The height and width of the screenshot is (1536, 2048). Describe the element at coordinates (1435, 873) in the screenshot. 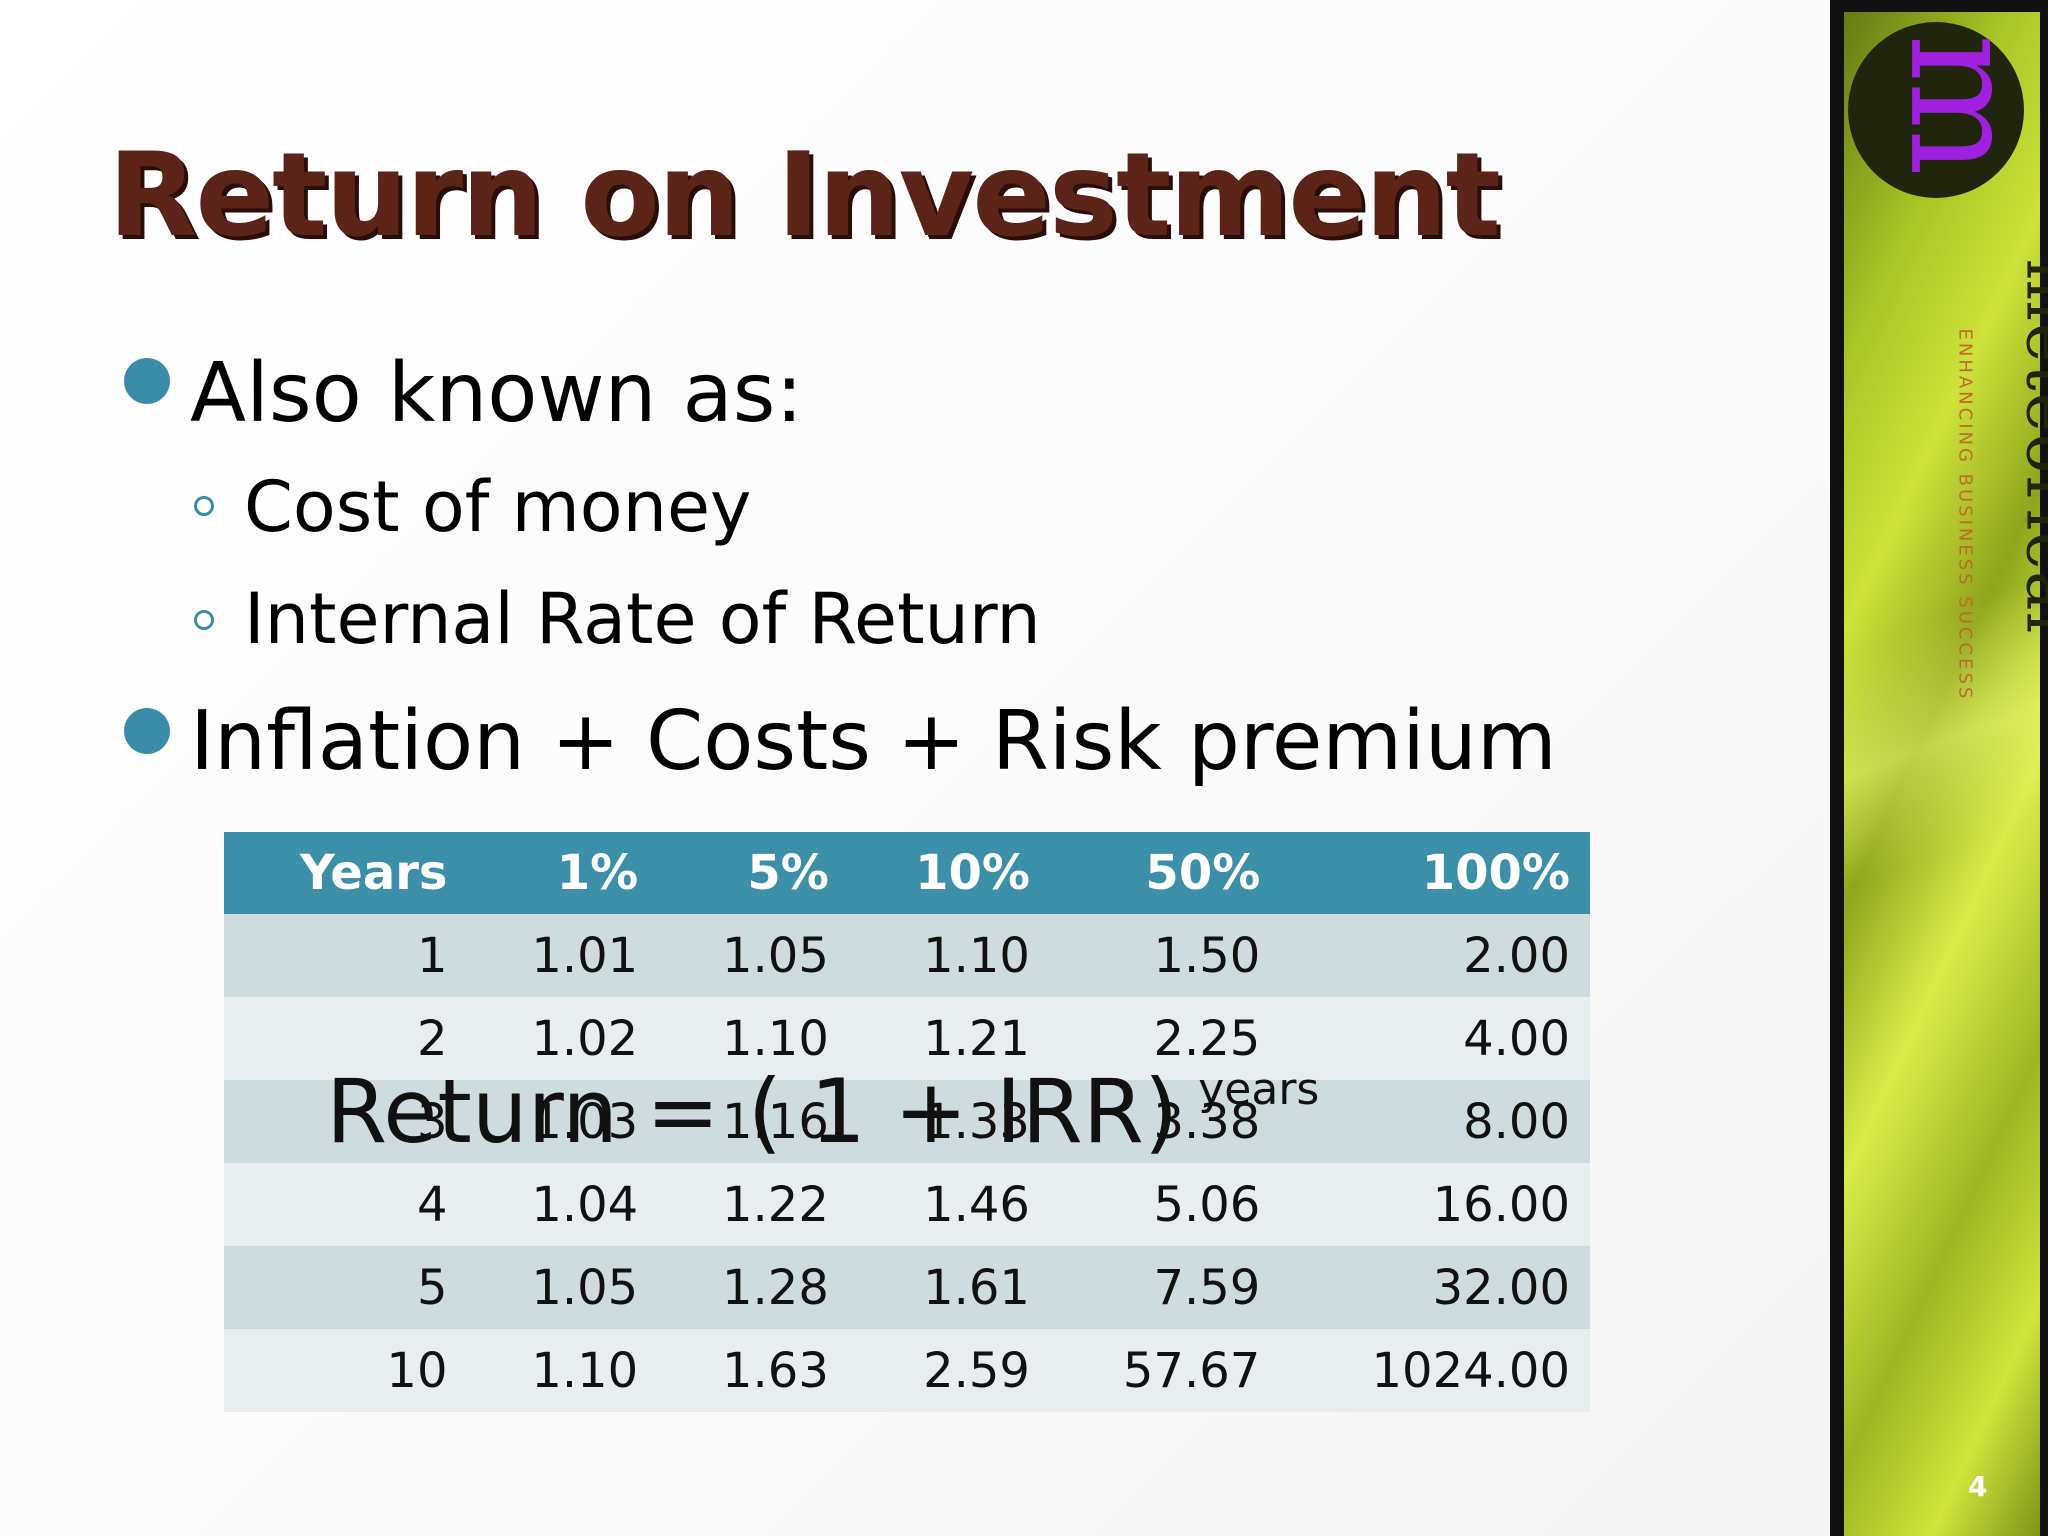

I see `header-100pct: 100%` at that location.